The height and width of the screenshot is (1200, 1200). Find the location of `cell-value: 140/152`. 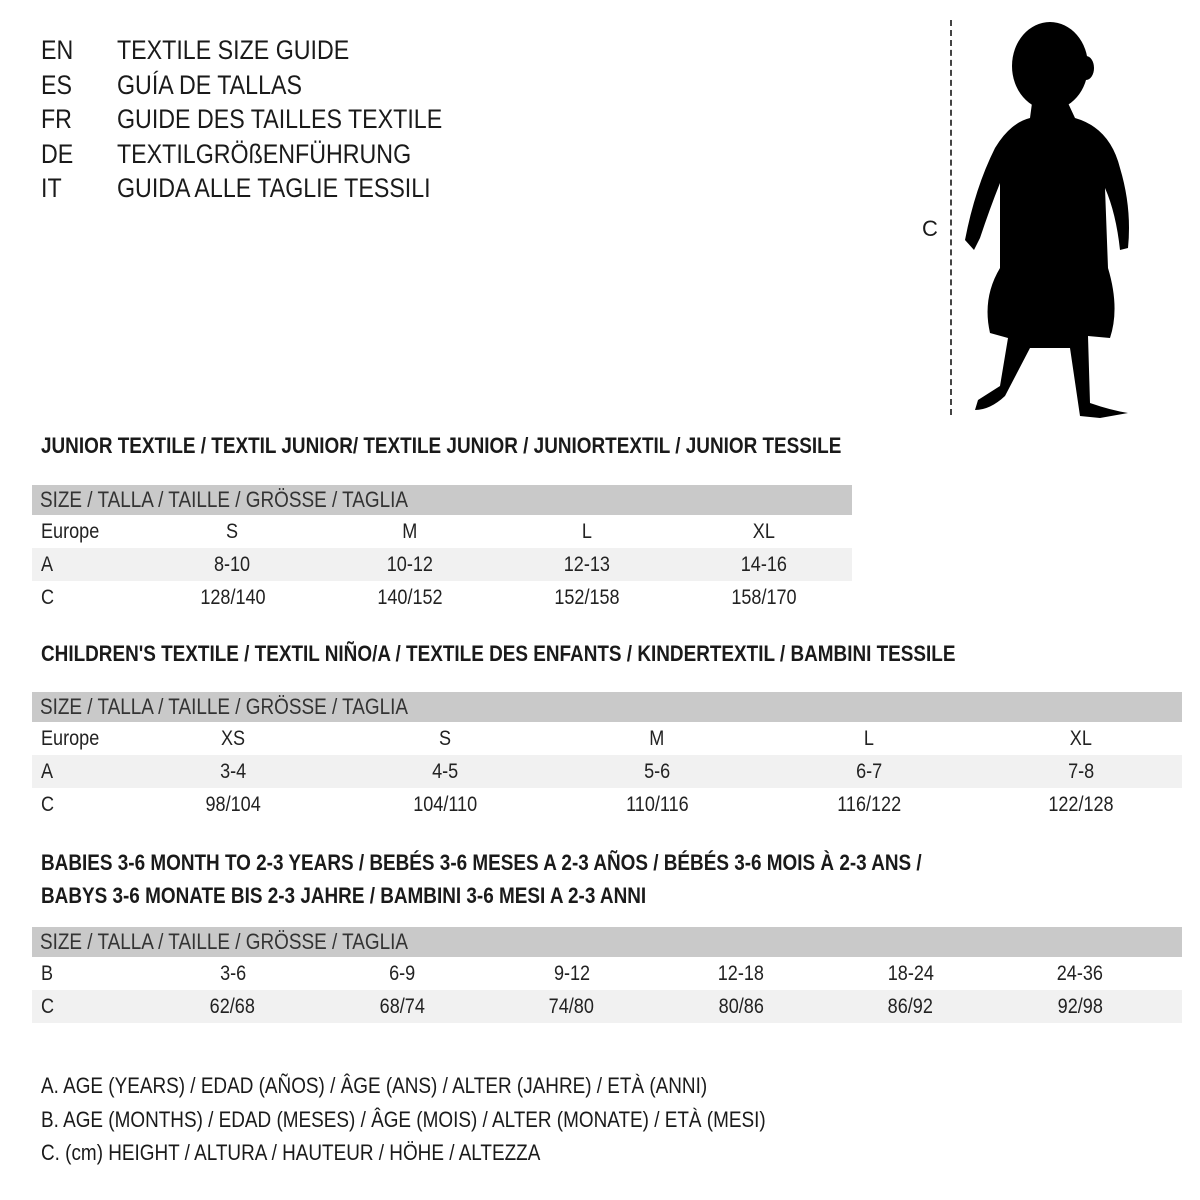

cell-value: 140/152 is located at coordinates (409, 597).